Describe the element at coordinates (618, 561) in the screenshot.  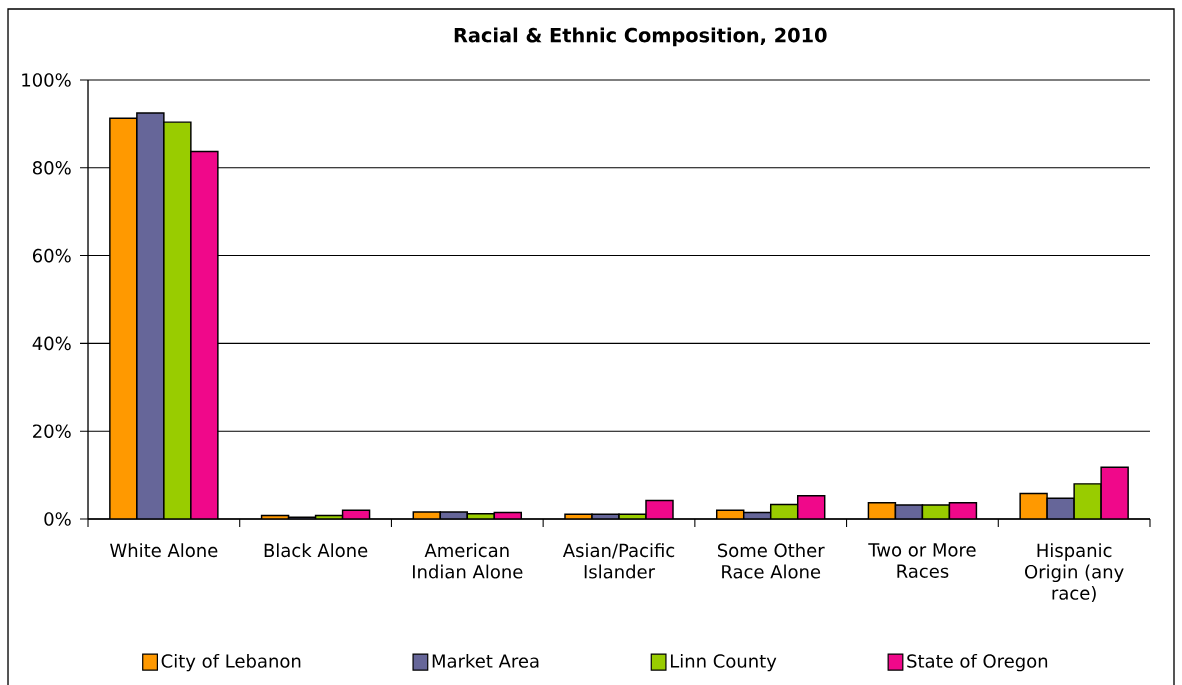
I see `x-tick-label: Asian/Pacific Islander` at that location.